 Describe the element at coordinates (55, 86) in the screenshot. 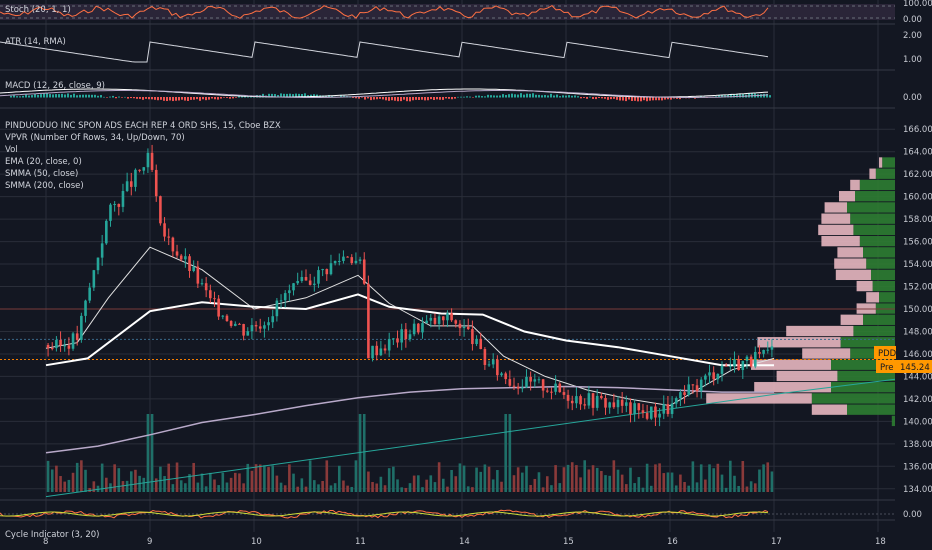

I see `macd-label: MACD (12, 26, close, 9)` at that location.